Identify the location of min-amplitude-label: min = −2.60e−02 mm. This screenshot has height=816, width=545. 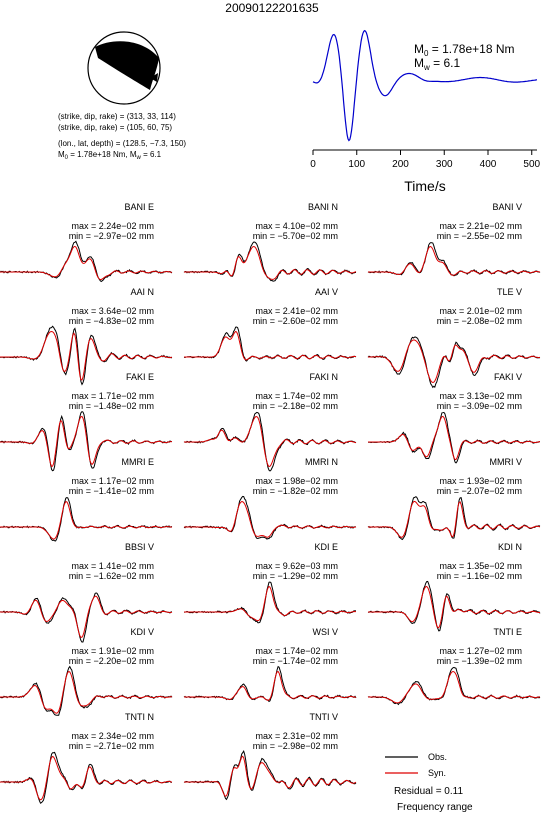
(295, 321).